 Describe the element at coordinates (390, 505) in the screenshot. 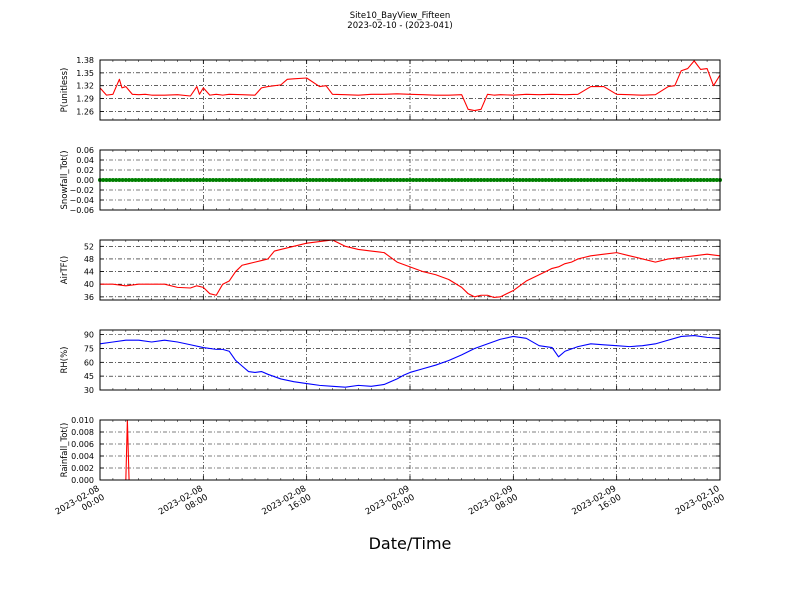

I see `x-tick-label: 2023-02-0900:00` at that location.